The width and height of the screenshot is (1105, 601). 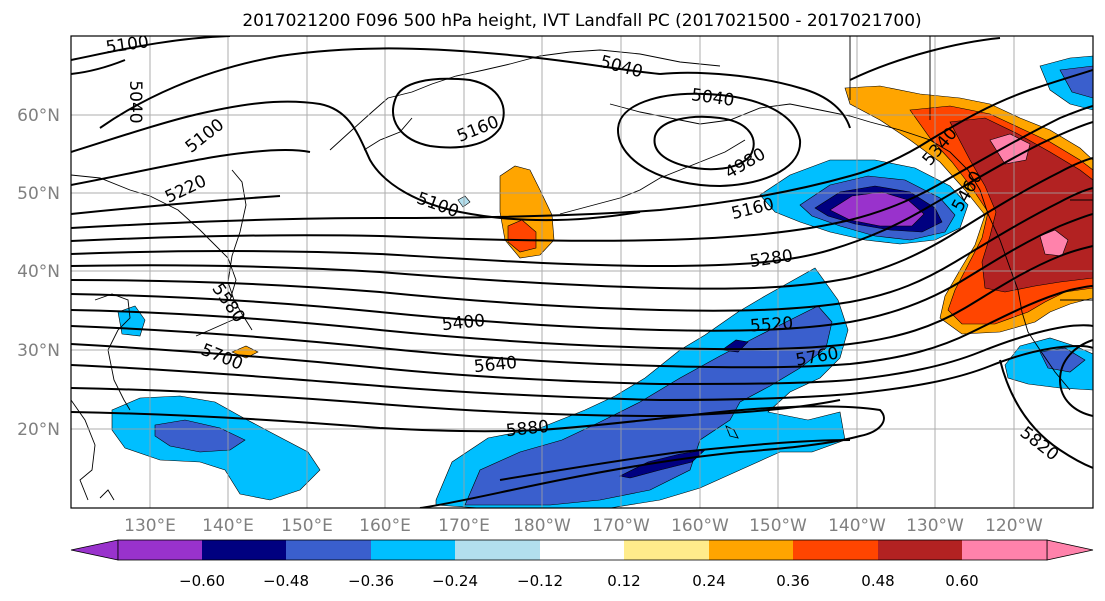 I want to click on contour-label: 5400, so click(x=463, y=323).